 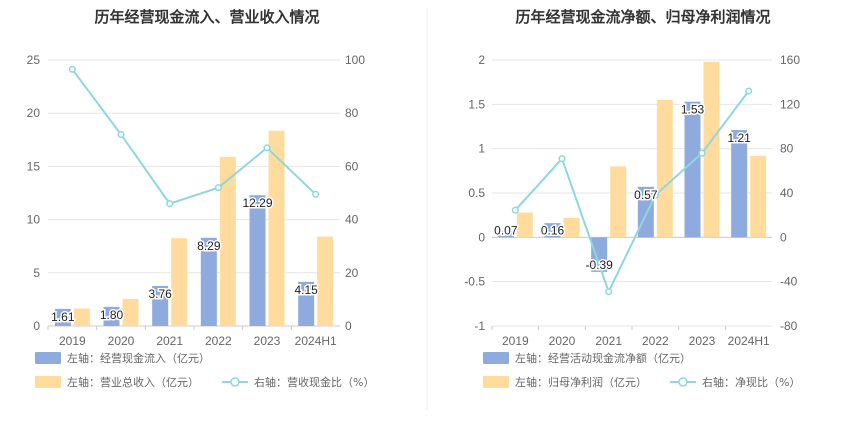 What do you see at coordinates (476, 193) in the screenshot?
I see `left-axis-tick-label: 0.5` at bounding box center [476, 193].